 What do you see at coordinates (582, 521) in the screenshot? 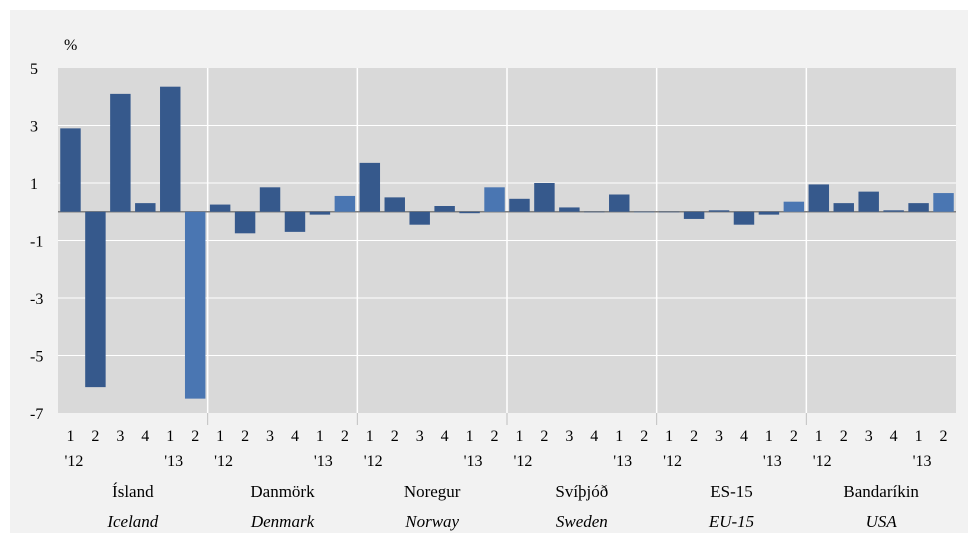
I see `group-label-english: Sweden` at bounding box center [582, 521].